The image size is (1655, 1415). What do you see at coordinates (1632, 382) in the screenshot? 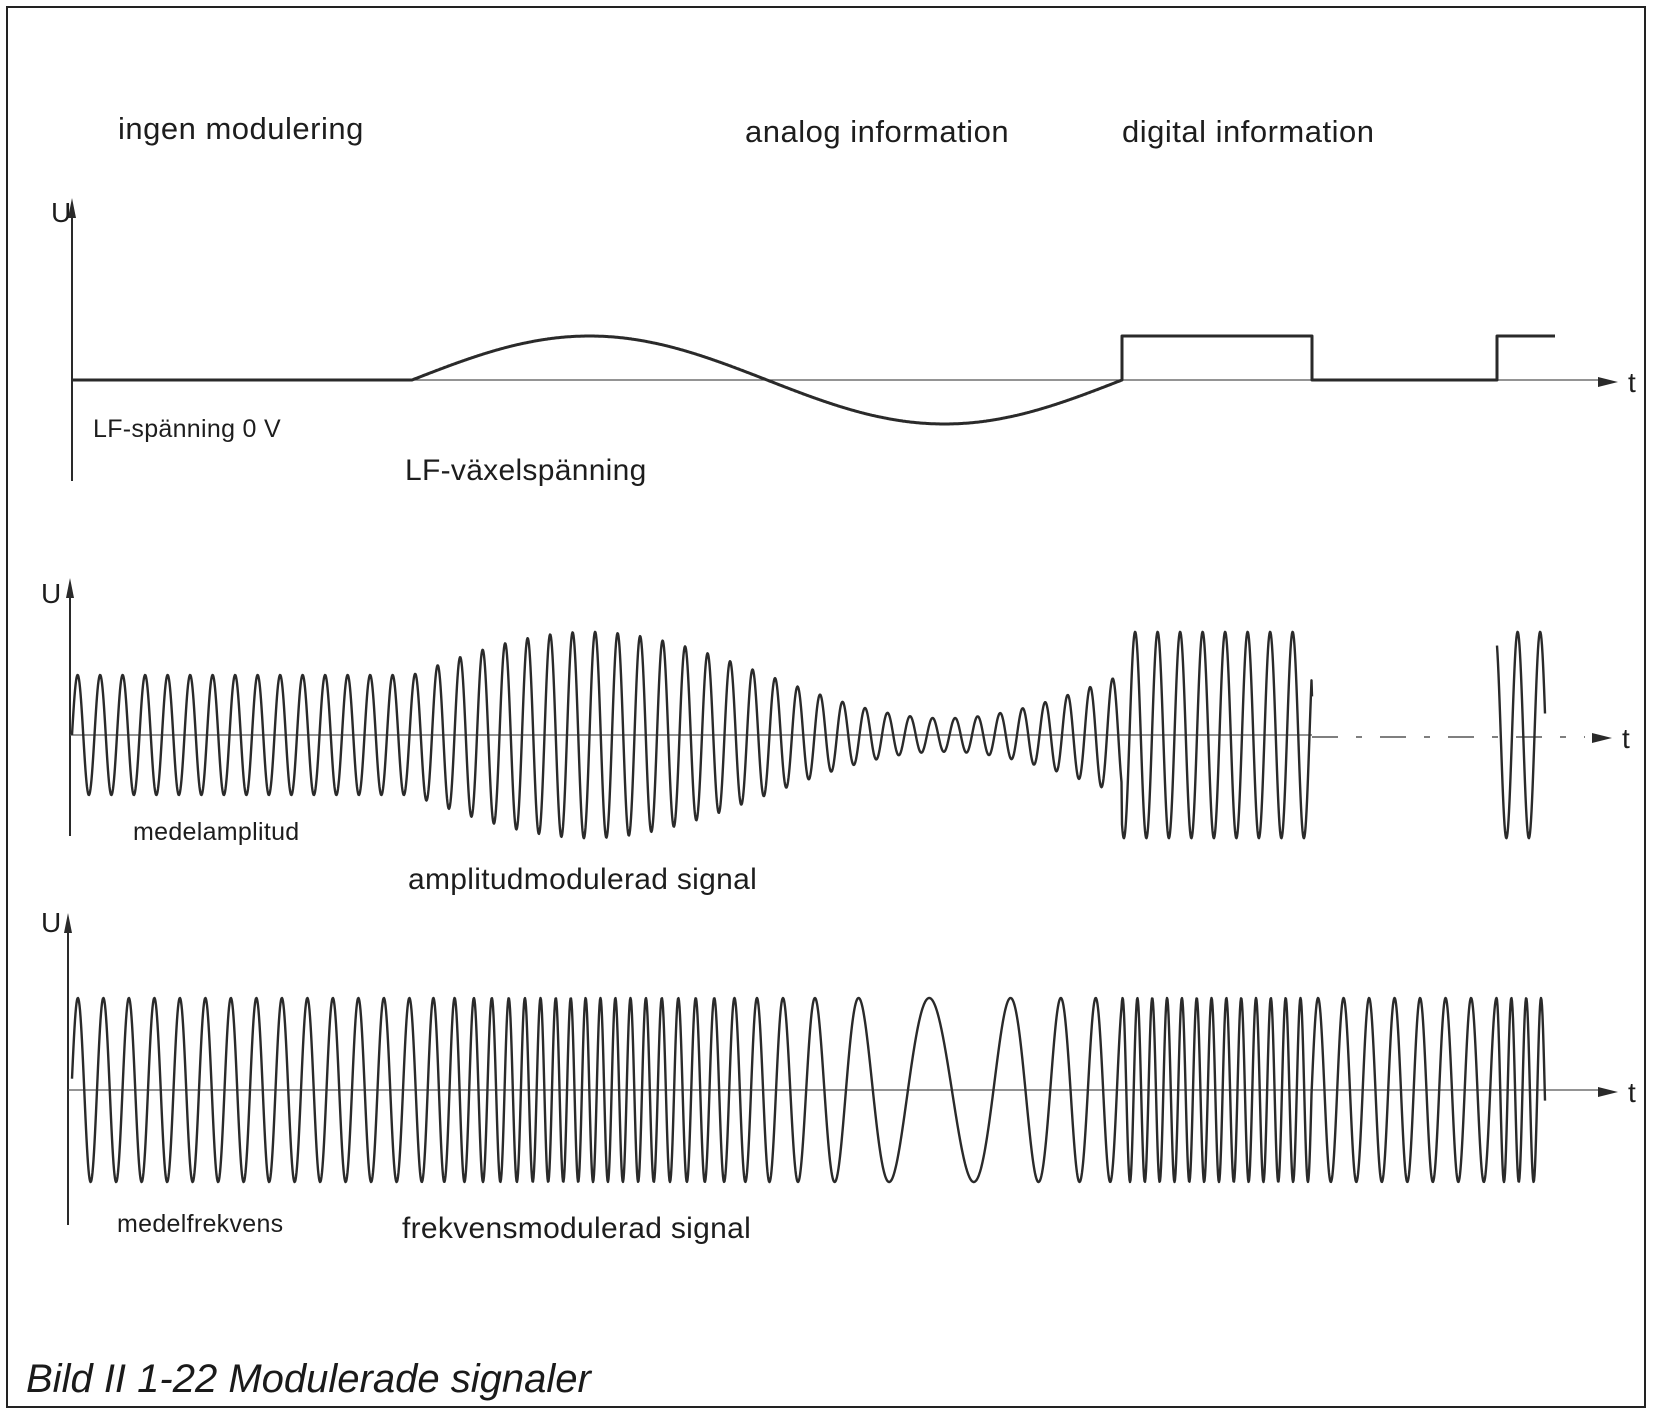
I see `lf-time-letter: t` at bounding box center [1632, 382].